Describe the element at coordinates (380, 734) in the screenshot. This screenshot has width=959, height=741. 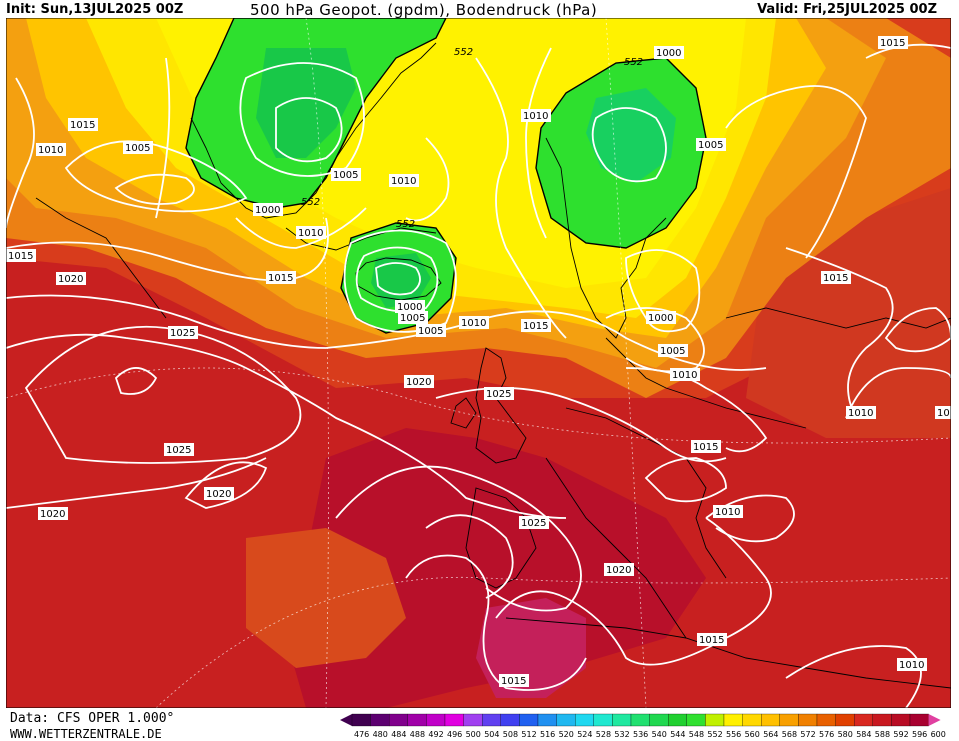
I see `scale-label: 480` at that location.